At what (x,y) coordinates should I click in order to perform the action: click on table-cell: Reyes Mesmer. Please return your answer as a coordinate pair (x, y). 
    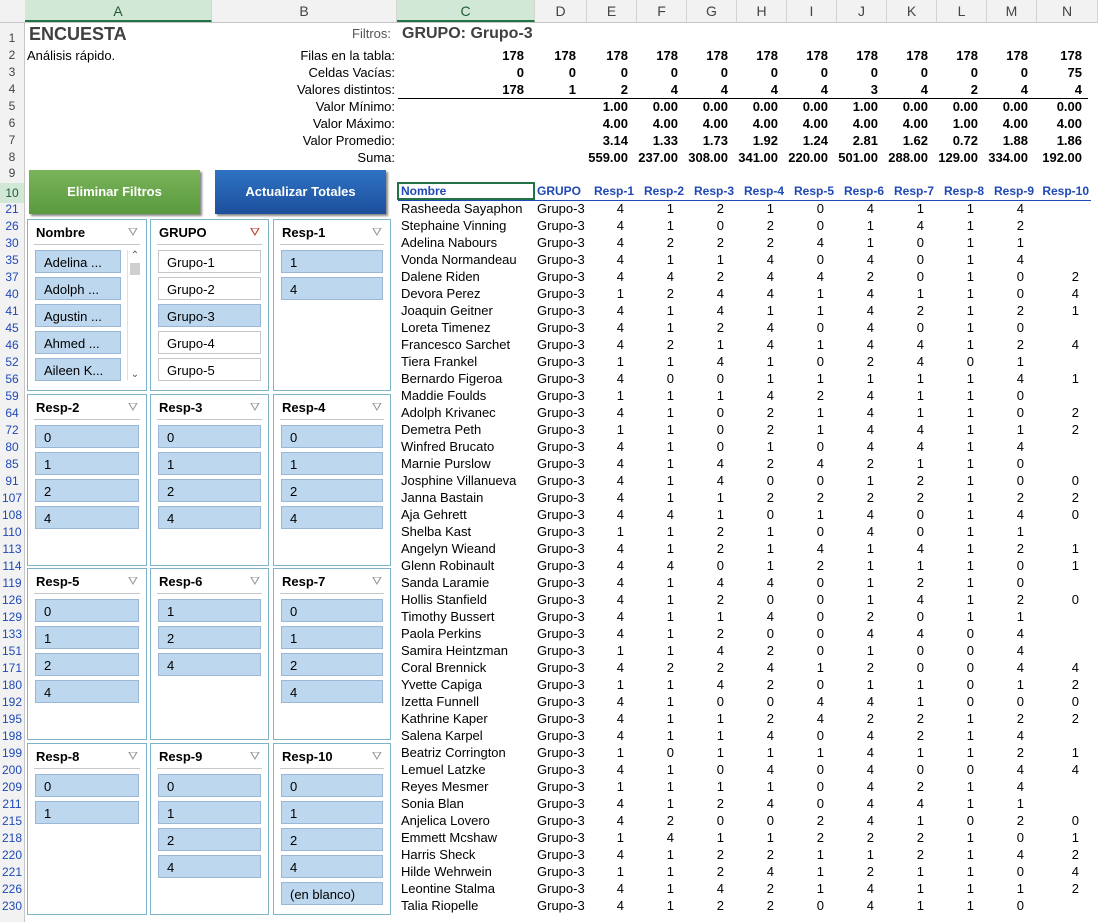
    Looking at the image, I should click on (445, 786).